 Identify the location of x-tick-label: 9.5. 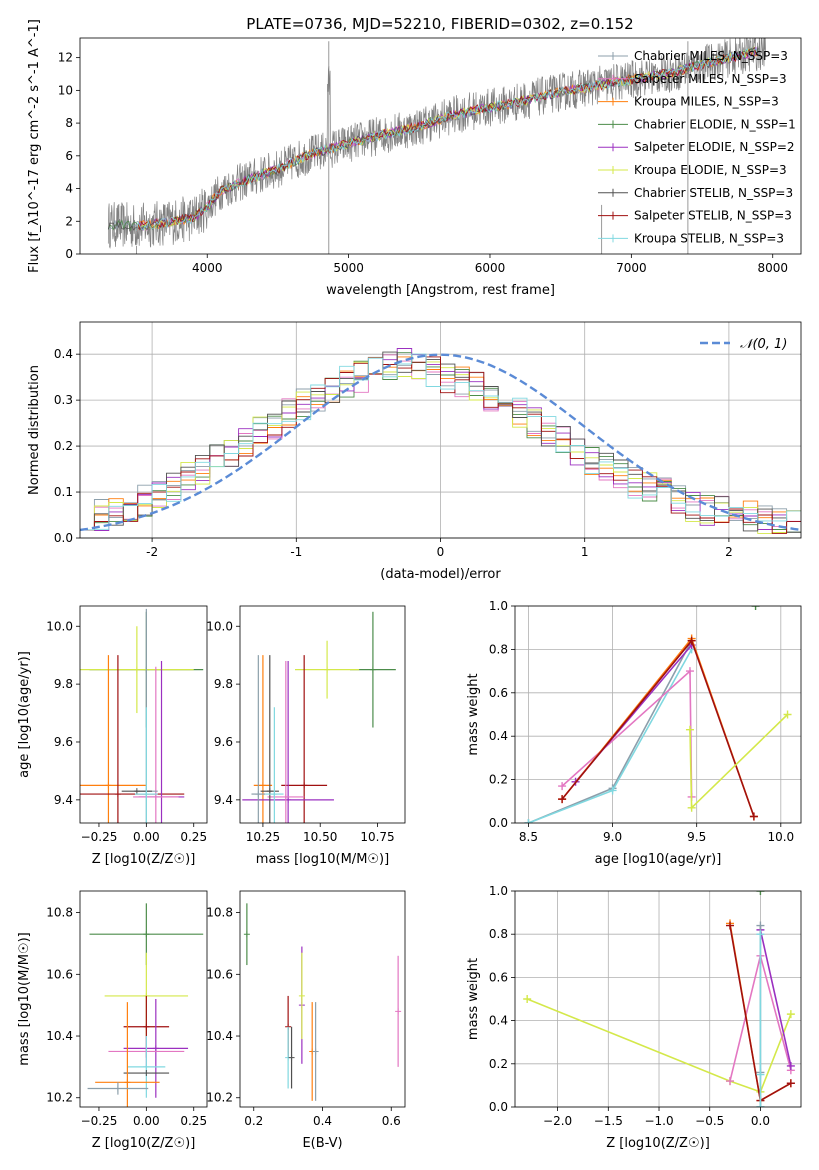
(696, 837).